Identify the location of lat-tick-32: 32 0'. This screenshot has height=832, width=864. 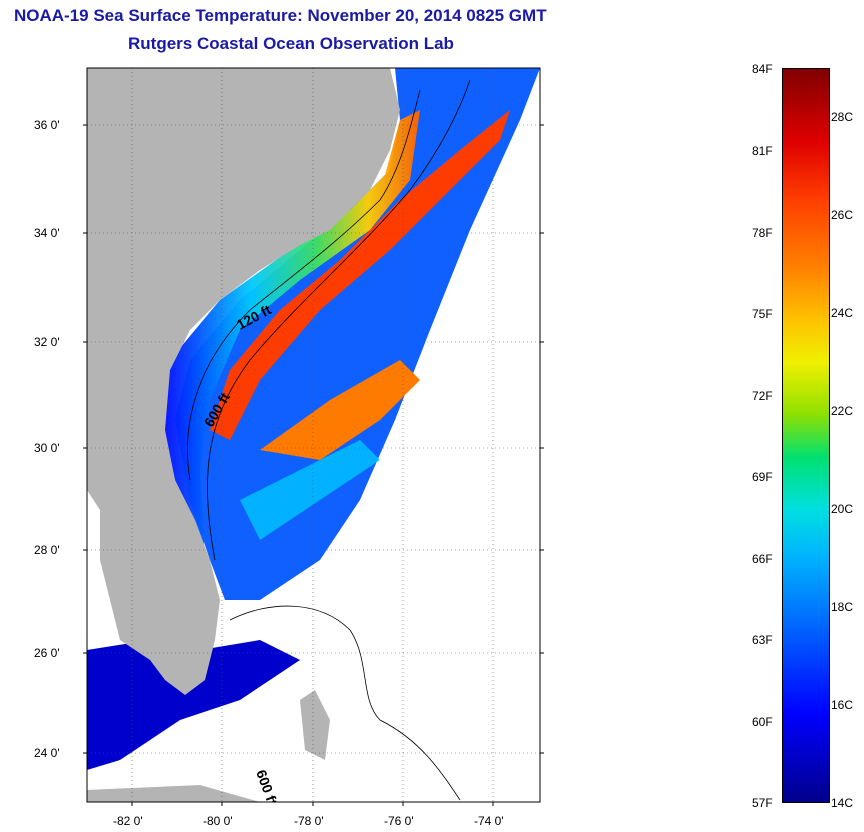
(47, 342).